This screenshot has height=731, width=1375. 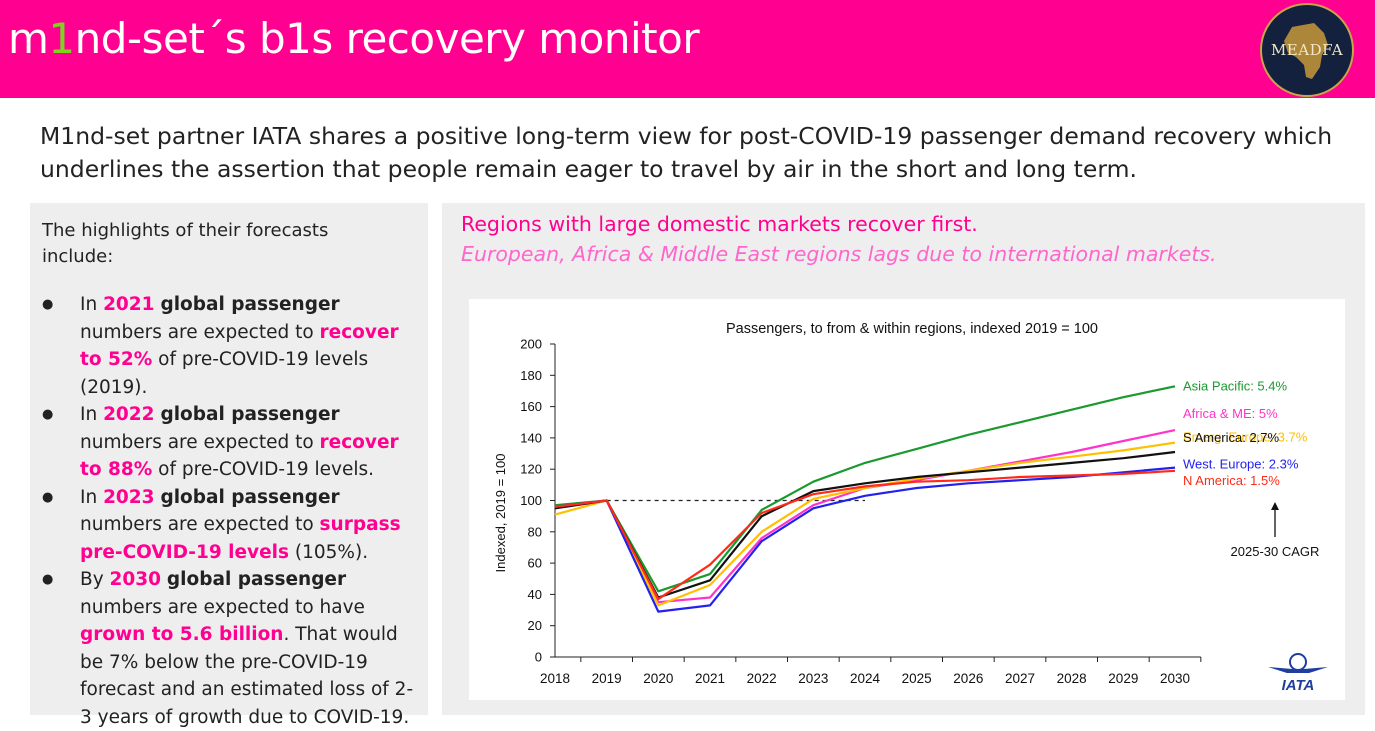 What do you see at coordinates (535, 625) in the screenshot?
I see `y-tick-label: 20` at bounding box center [535, 625].